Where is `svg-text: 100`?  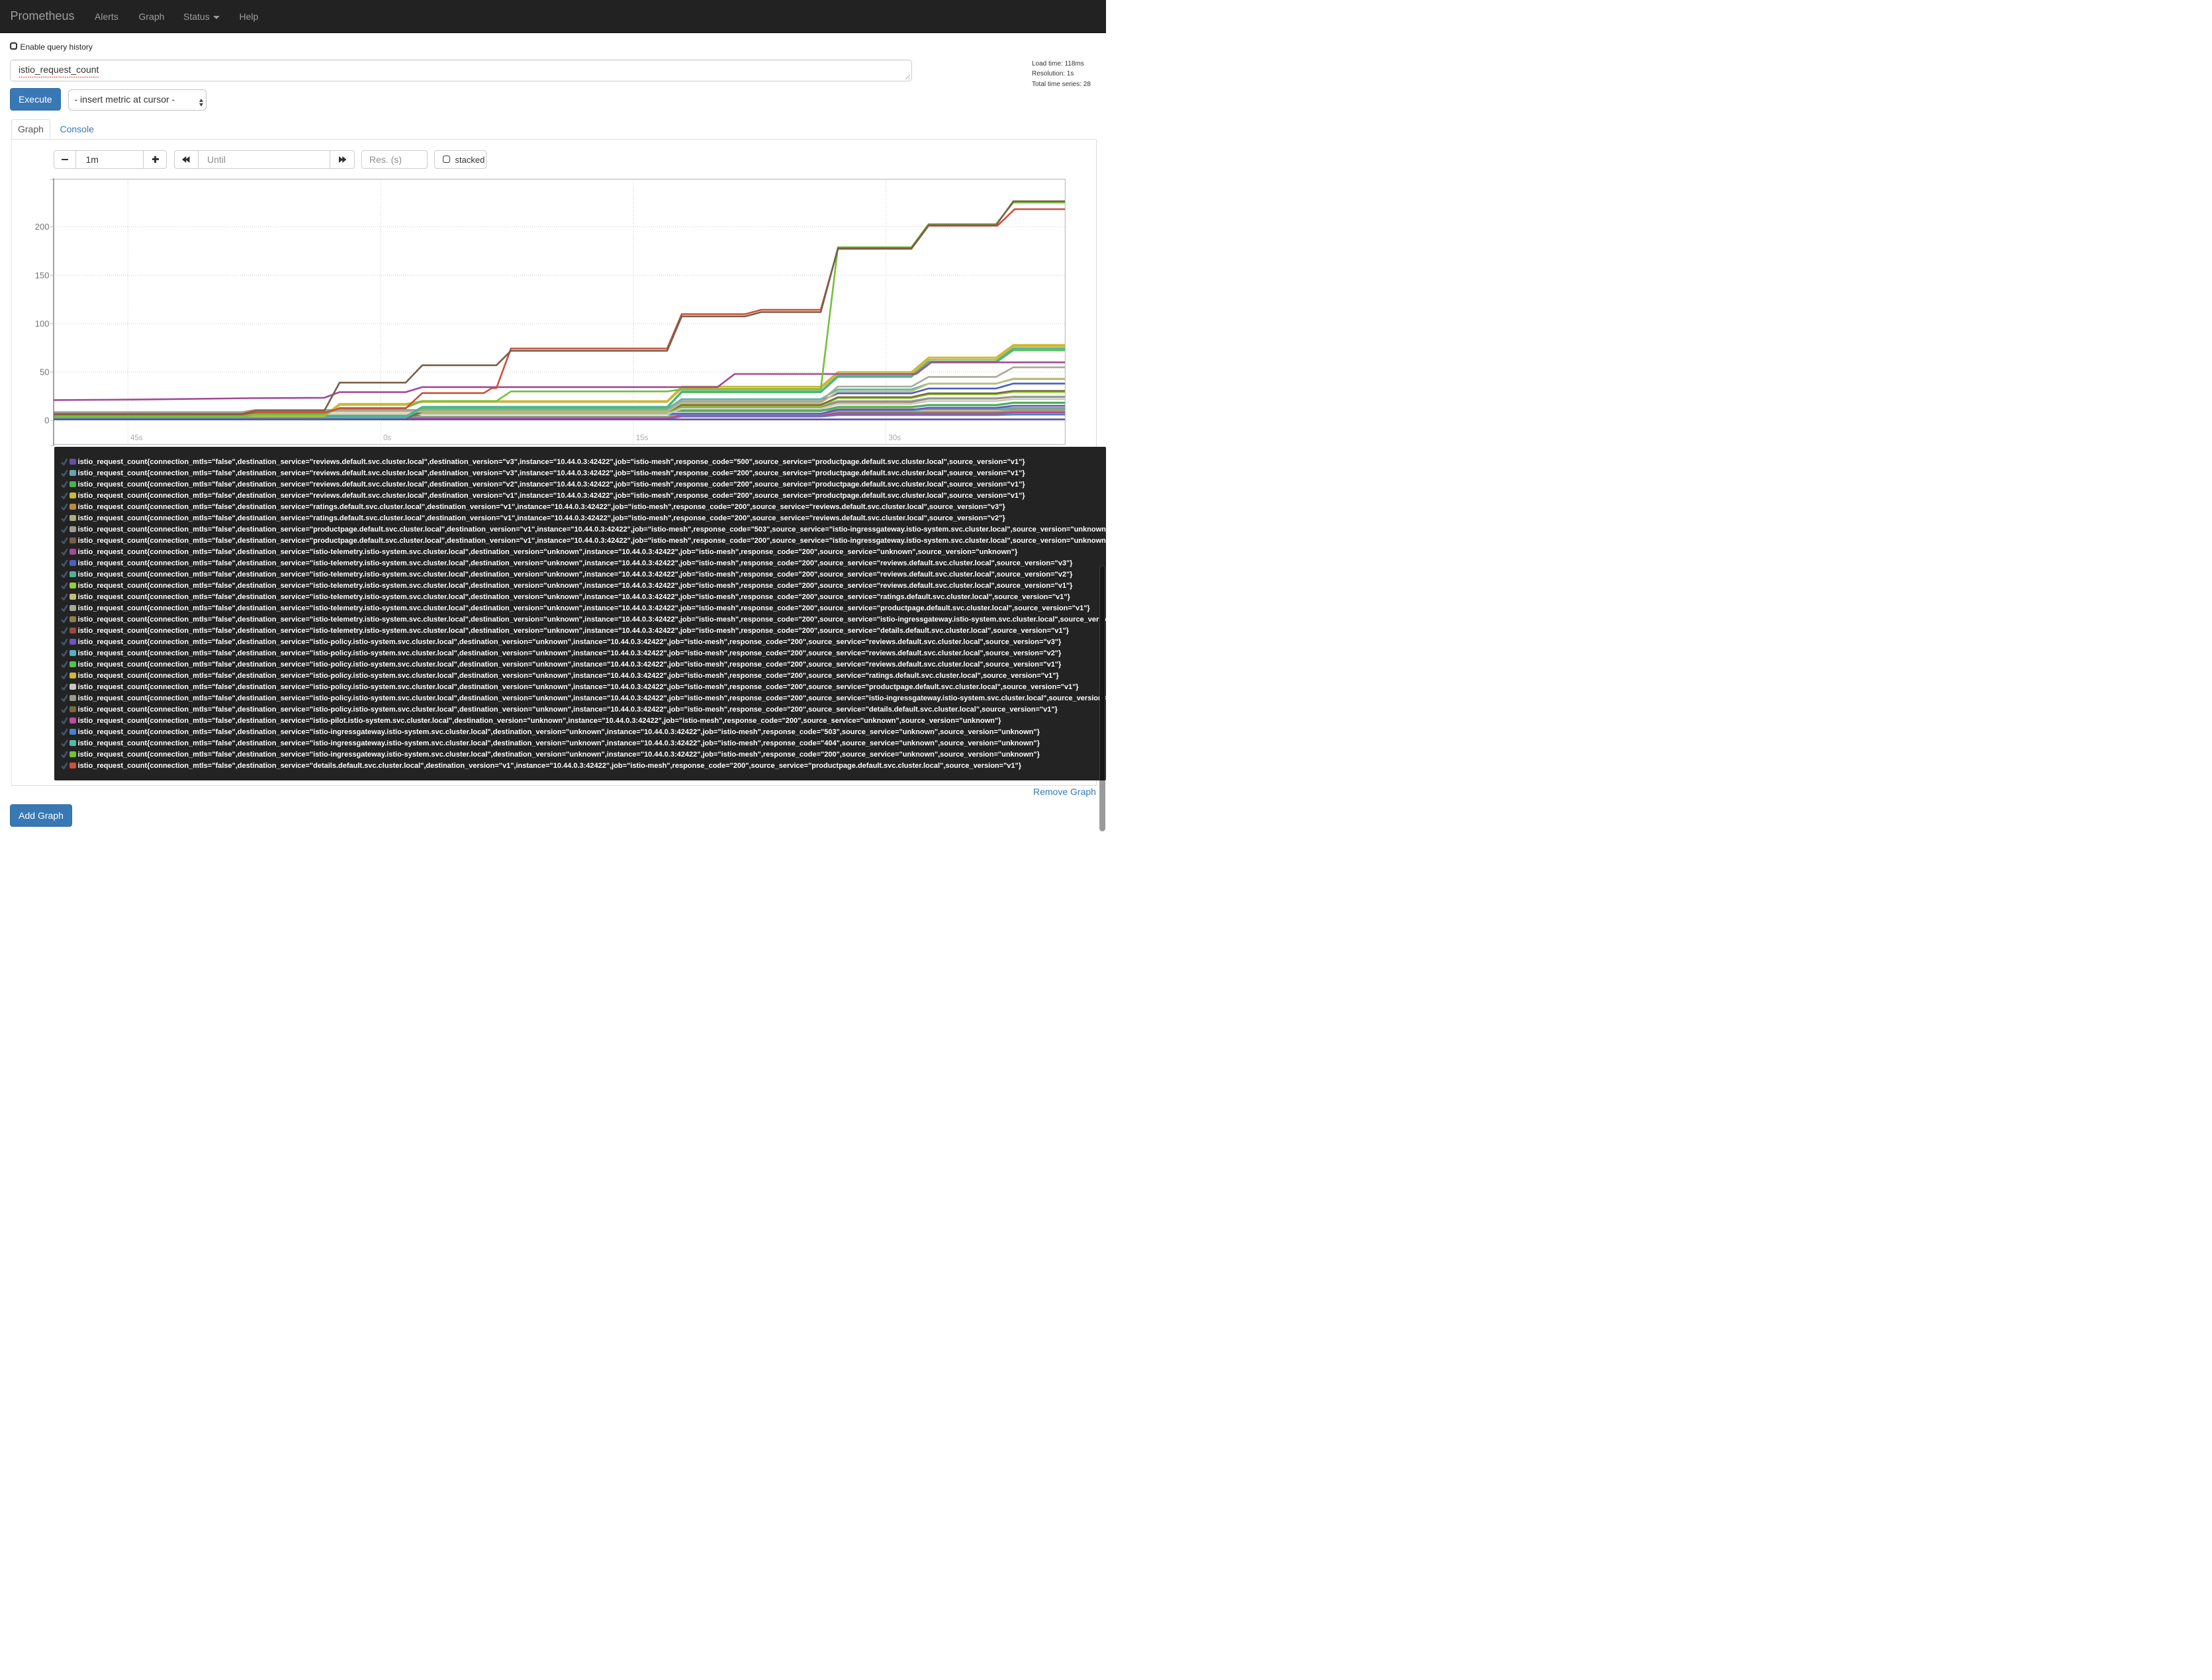
svg-text: 100 is located at coordinates (42, 323).